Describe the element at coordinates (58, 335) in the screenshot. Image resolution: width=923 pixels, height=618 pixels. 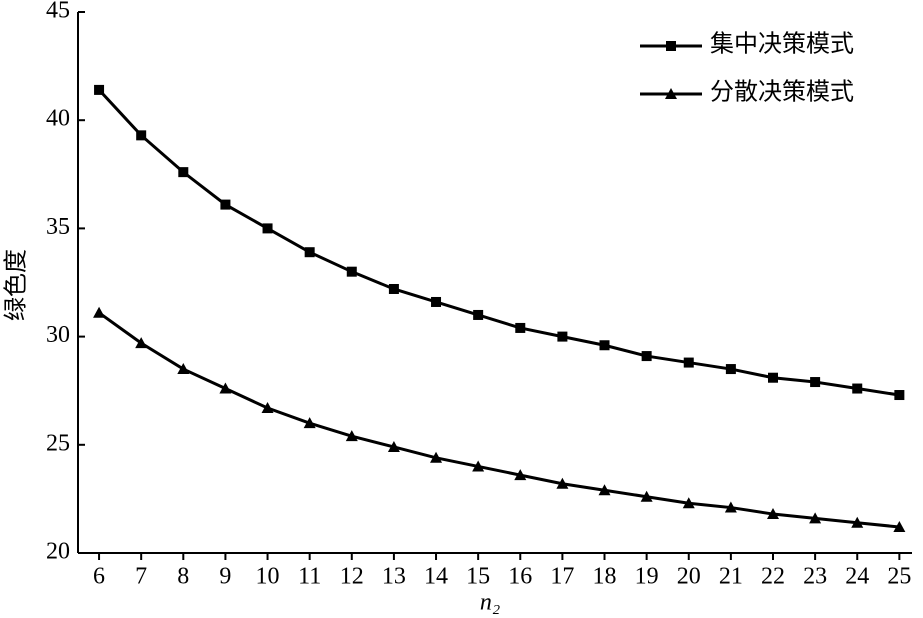
I see `y-tick-label: 30` at that location.